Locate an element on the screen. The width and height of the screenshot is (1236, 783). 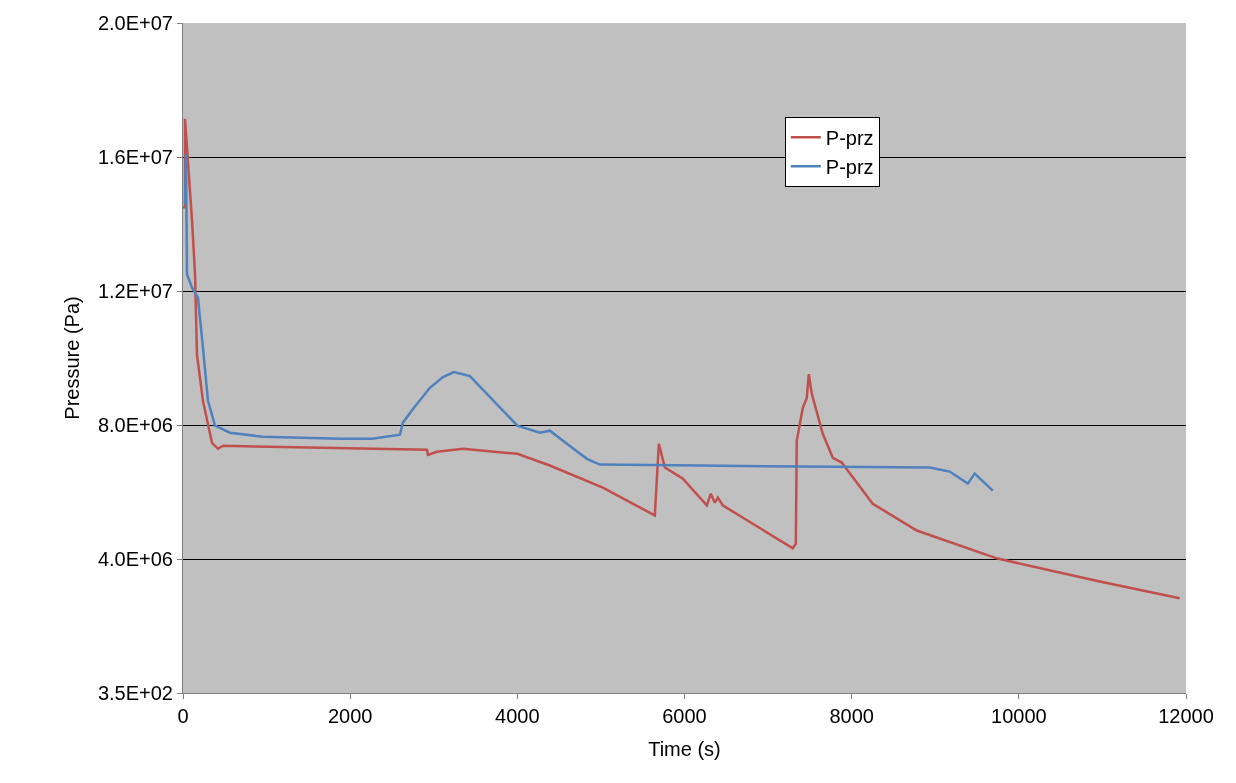
y-tick-label: 2.0E+07 is located at coordinates (135, 23).